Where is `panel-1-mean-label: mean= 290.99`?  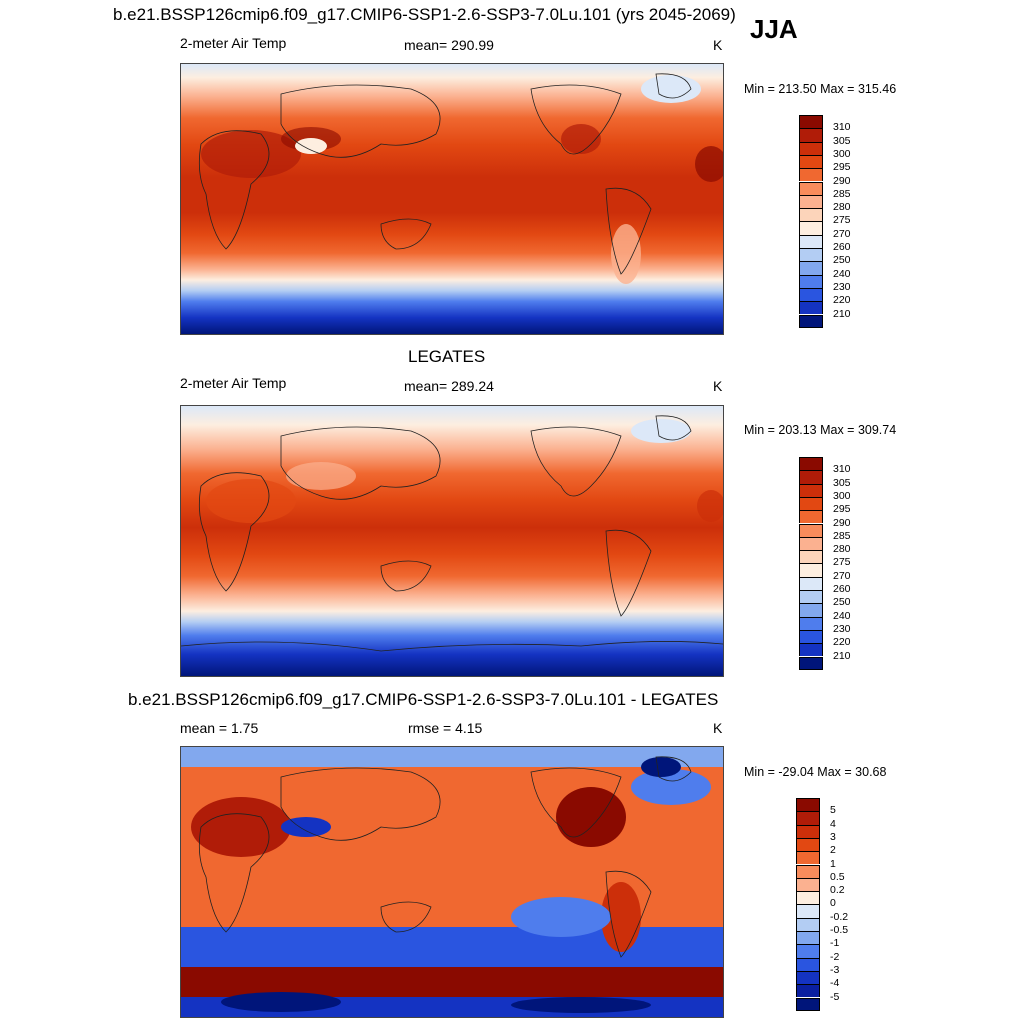 panel-1-mean-label: mean= 290.99 is located at coordinates (449, 45).